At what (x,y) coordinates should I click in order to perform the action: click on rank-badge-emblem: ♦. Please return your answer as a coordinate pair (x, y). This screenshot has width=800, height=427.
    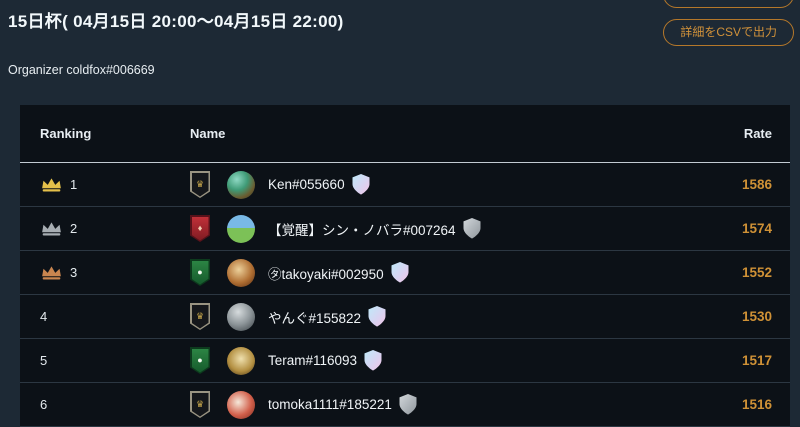
    Looking at the image, I should click on (200, 228).